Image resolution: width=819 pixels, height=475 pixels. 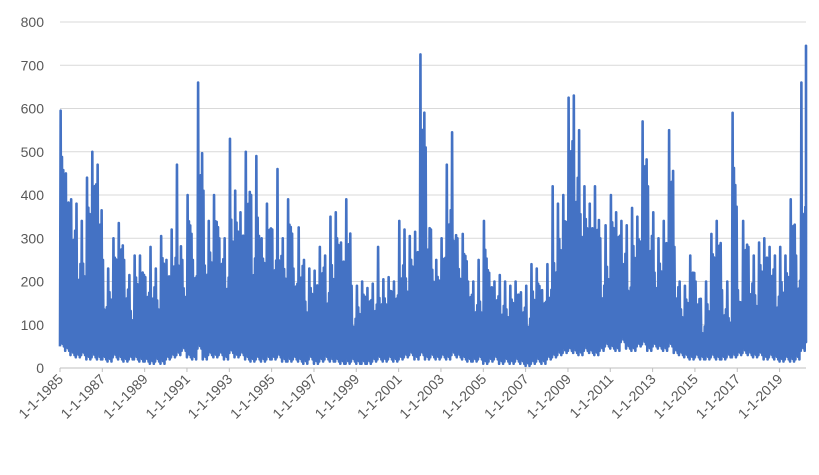 I want to click on x-tick-label: 1-1-1991, so click(x=167, y=396).